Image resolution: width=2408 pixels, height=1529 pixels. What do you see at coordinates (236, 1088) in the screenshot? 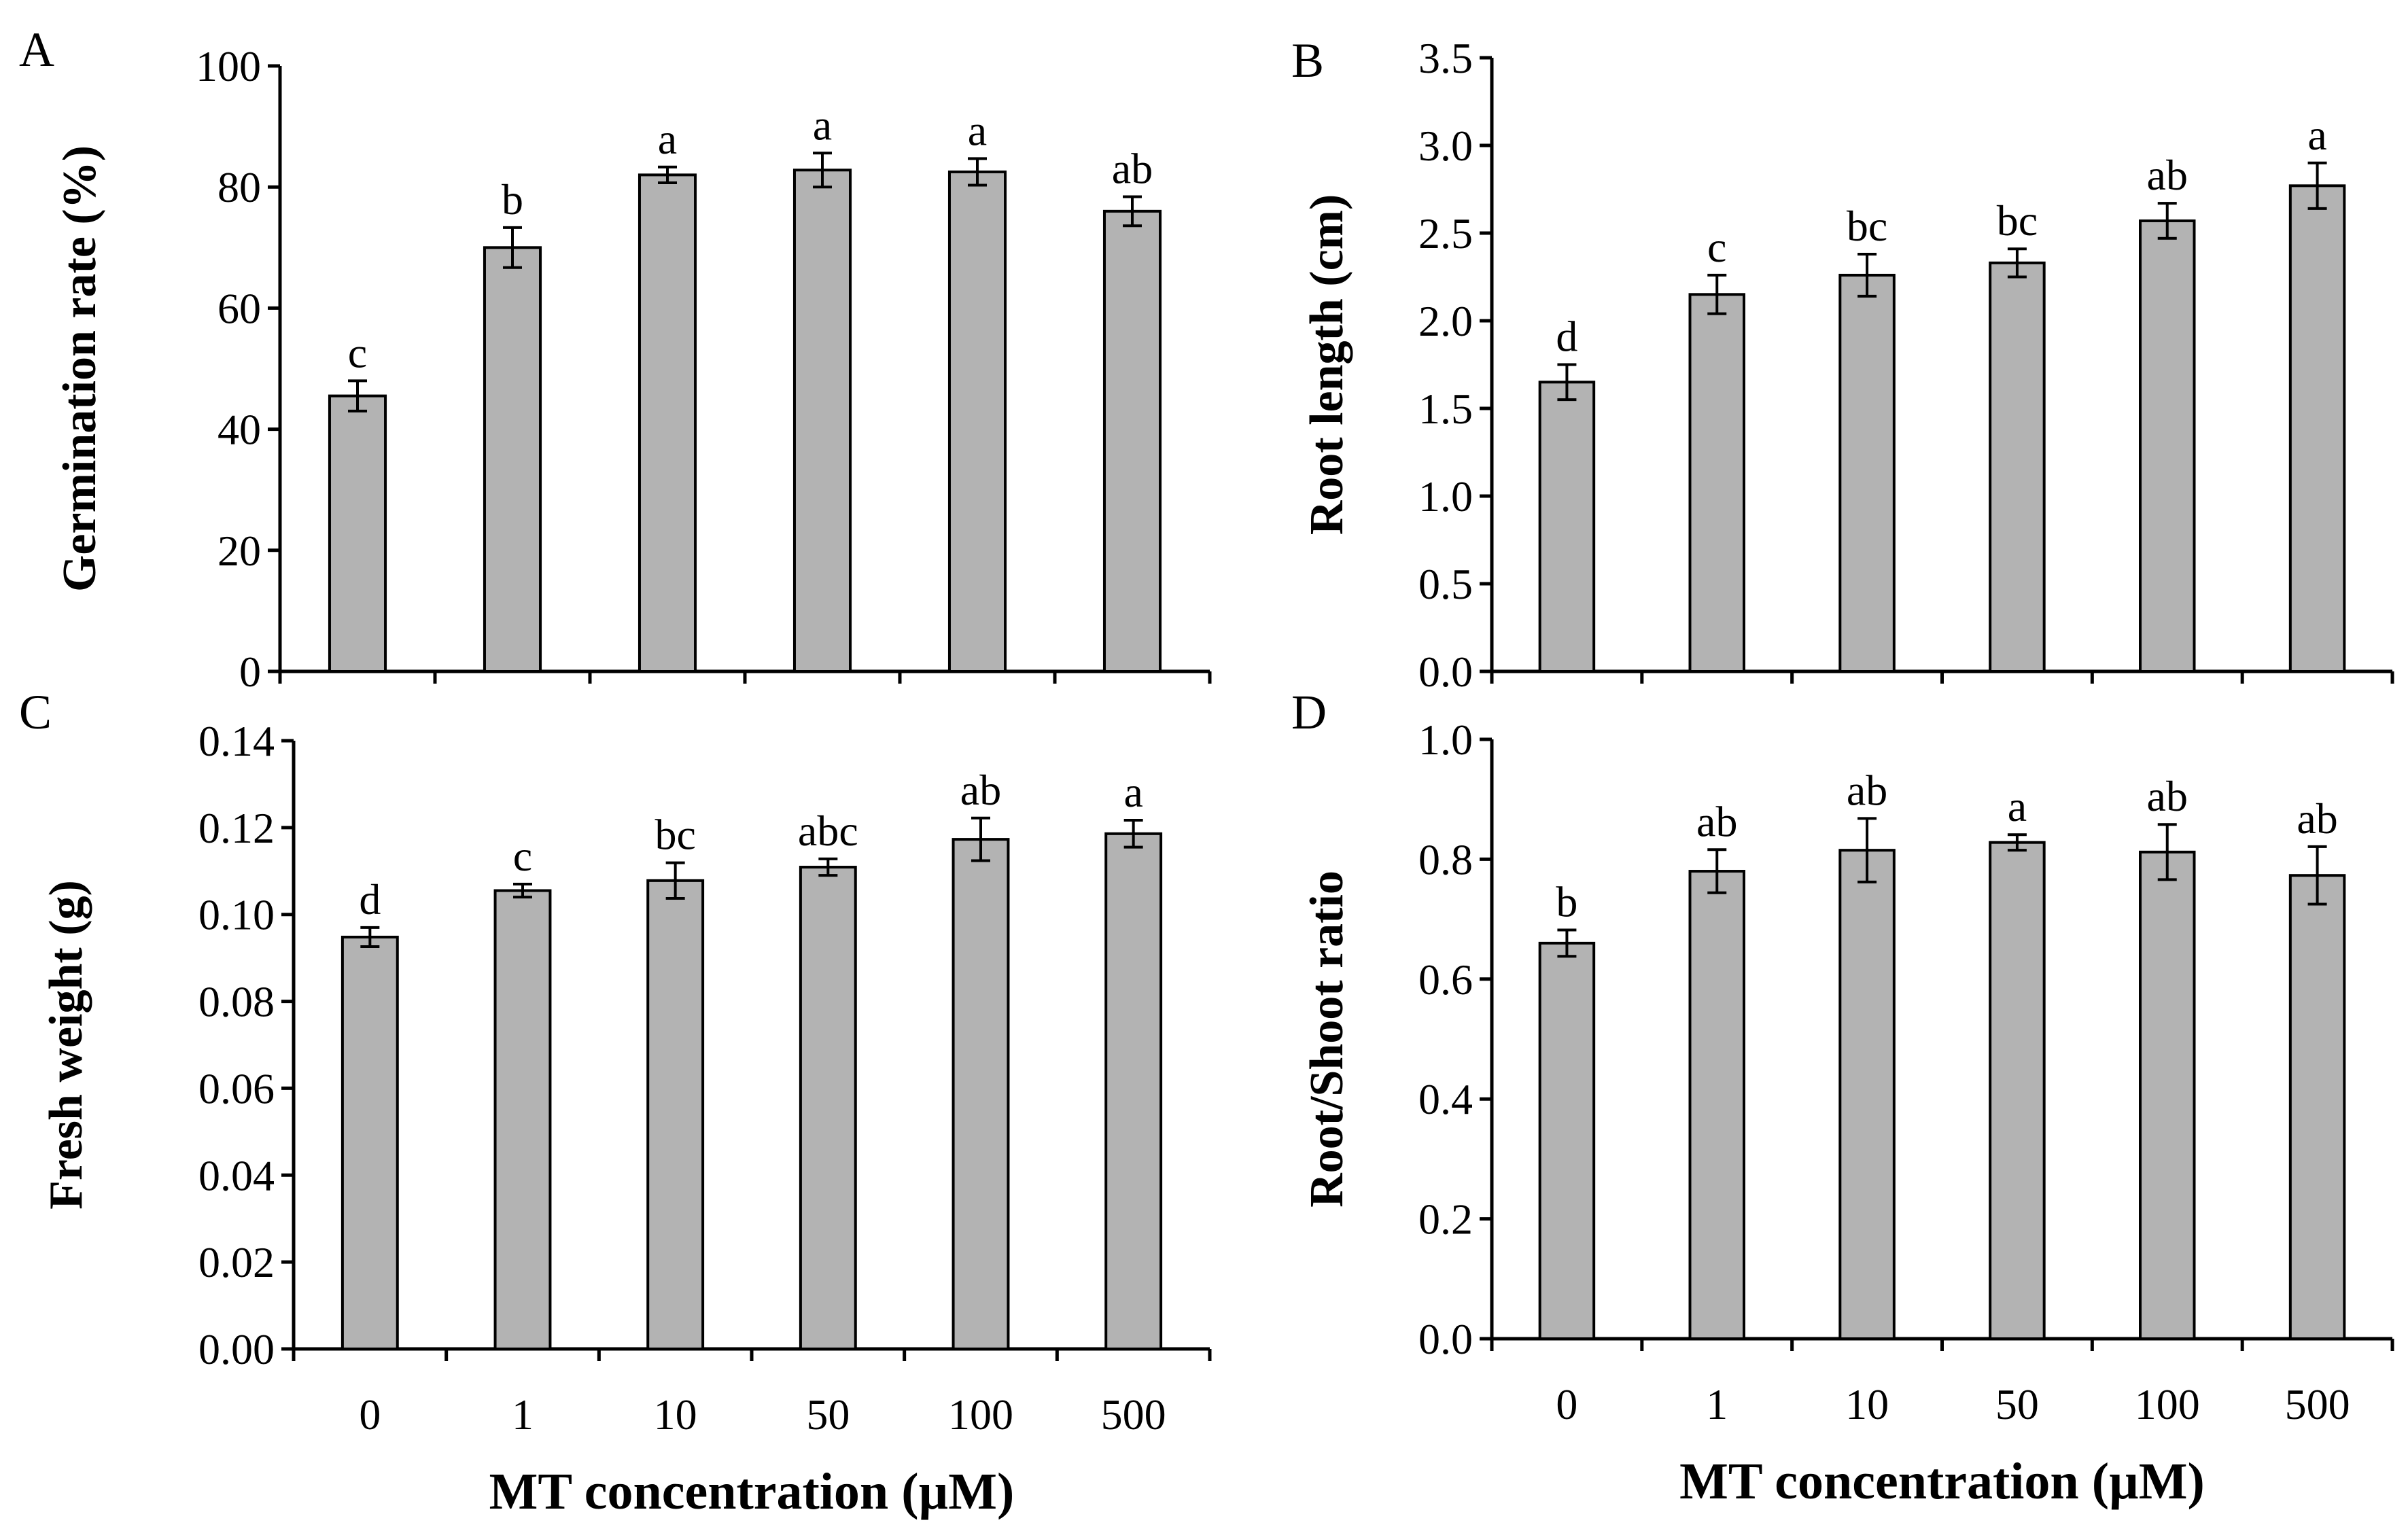
I see `y-tick-label: 0.06` at bounding box center [236, 1088].